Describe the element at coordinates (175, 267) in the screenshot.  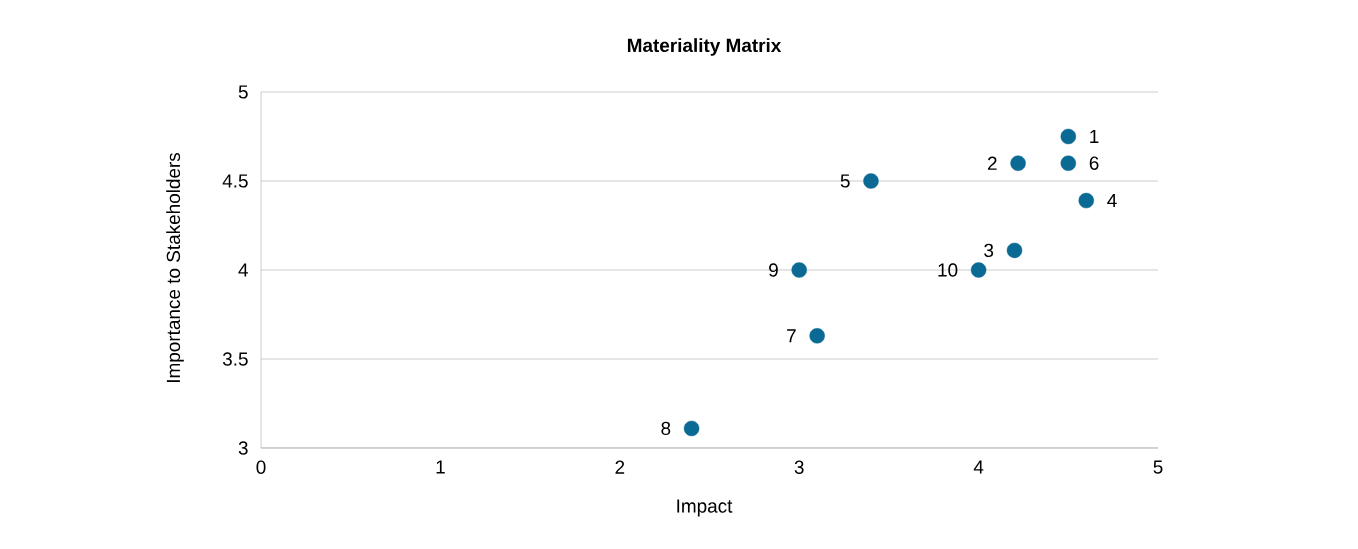
I see `y-axis-title: Importance to Stakeholders` at that location.